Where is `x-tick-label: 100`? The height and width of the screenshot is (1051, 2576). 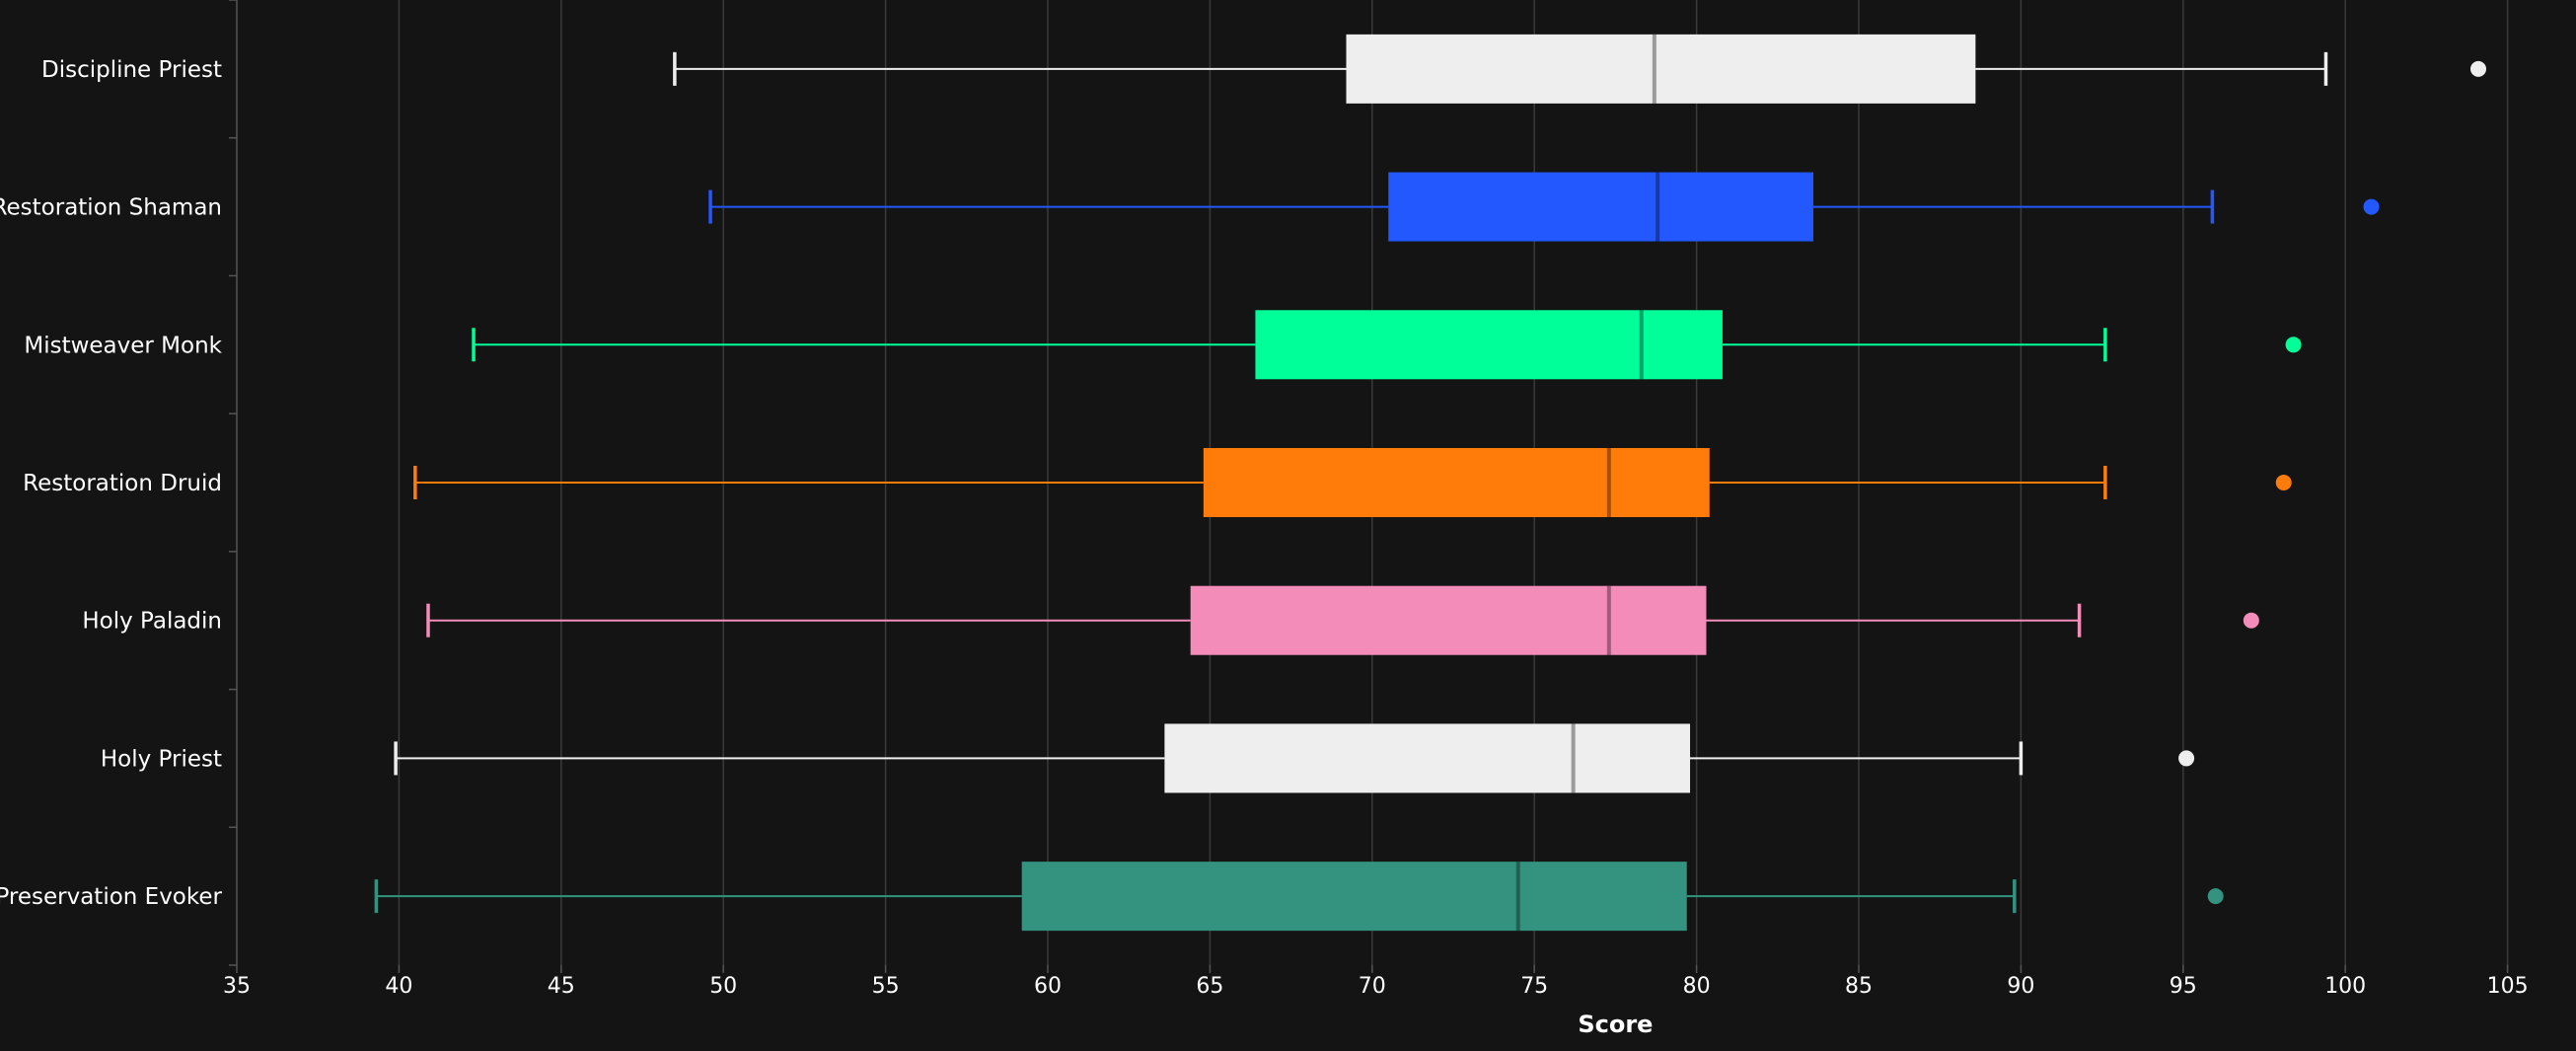 x-tick-label: 100 is located at coordinates (2345, 987).